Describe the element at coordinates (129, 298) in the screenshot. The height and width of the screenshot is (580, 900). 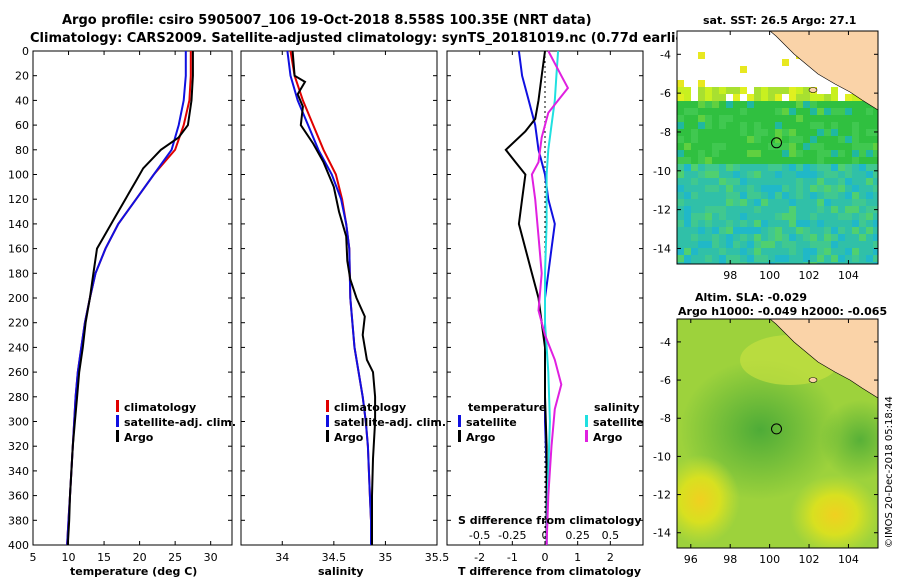
I see `series-climatology` at that location.